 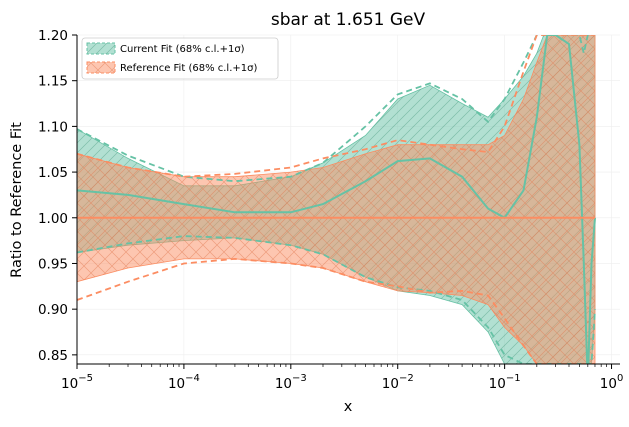 I want to click on chart-title: sbar at 1.651 GeV, so click(x=348, y=20).